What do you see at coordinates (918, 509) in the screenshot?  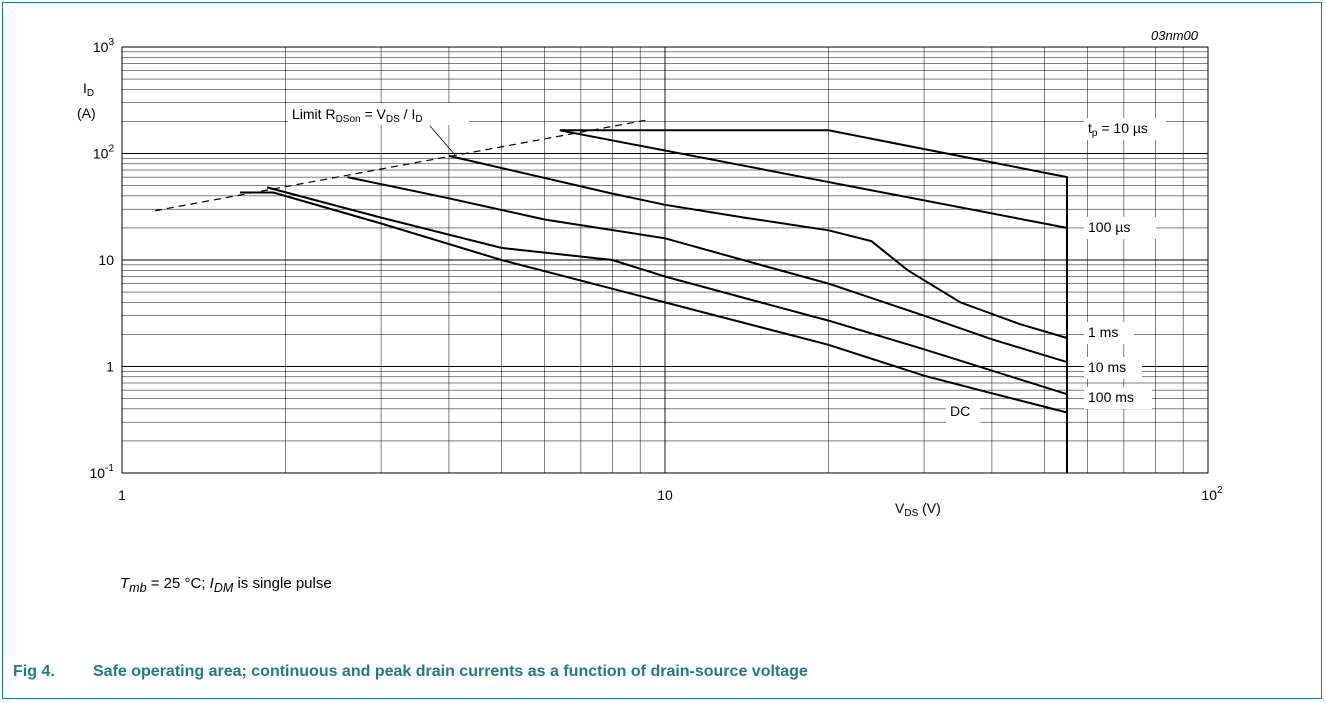 I see `x-axis-label: VDS (V)` at bounding box center [918, 509].